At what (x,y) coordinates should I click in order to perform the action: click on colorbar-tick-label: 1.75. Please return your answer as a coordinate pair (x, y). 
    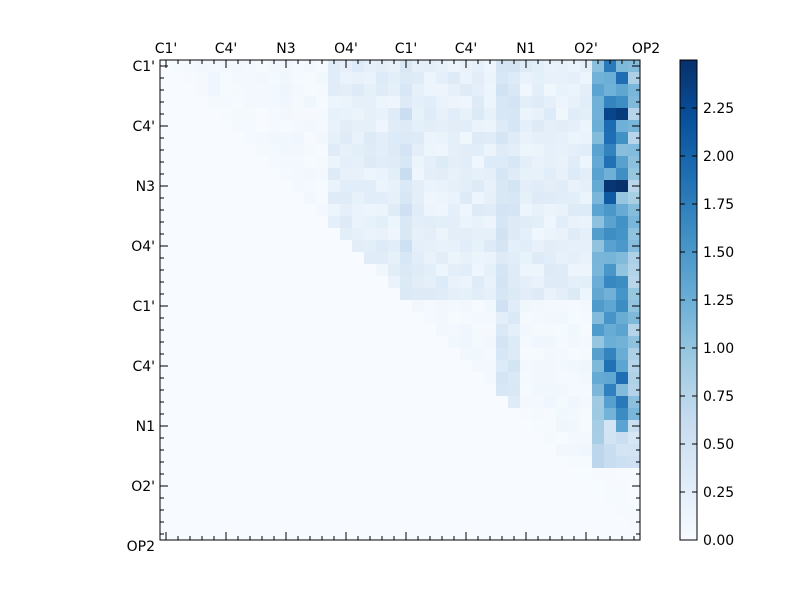
    Looking at the image, I should click on (718, 205).